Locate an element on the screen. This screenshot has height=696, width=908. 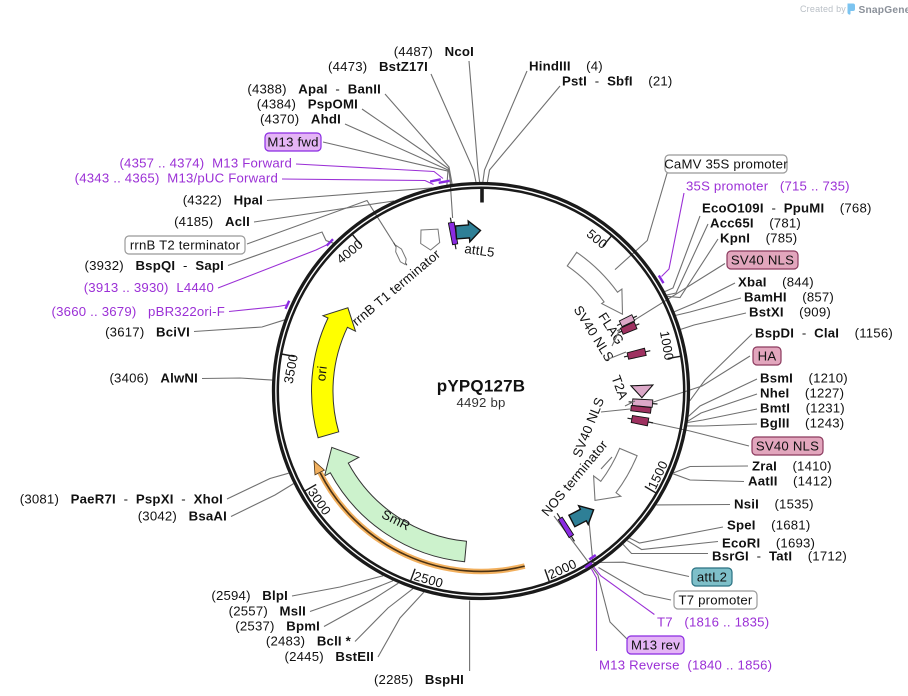
svg-text: BstXI (909) is located at coordinates (790, 312).